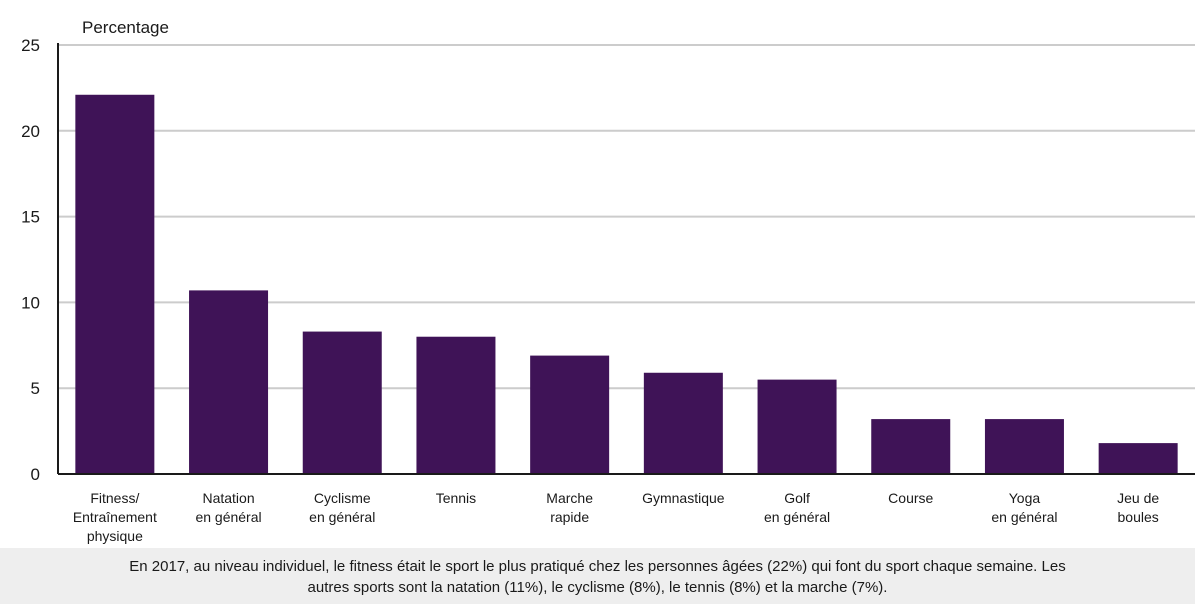 The width and height of the screenshot is (1195, 604). I want to click on x-tick-label: rapide, so click(569, 517).